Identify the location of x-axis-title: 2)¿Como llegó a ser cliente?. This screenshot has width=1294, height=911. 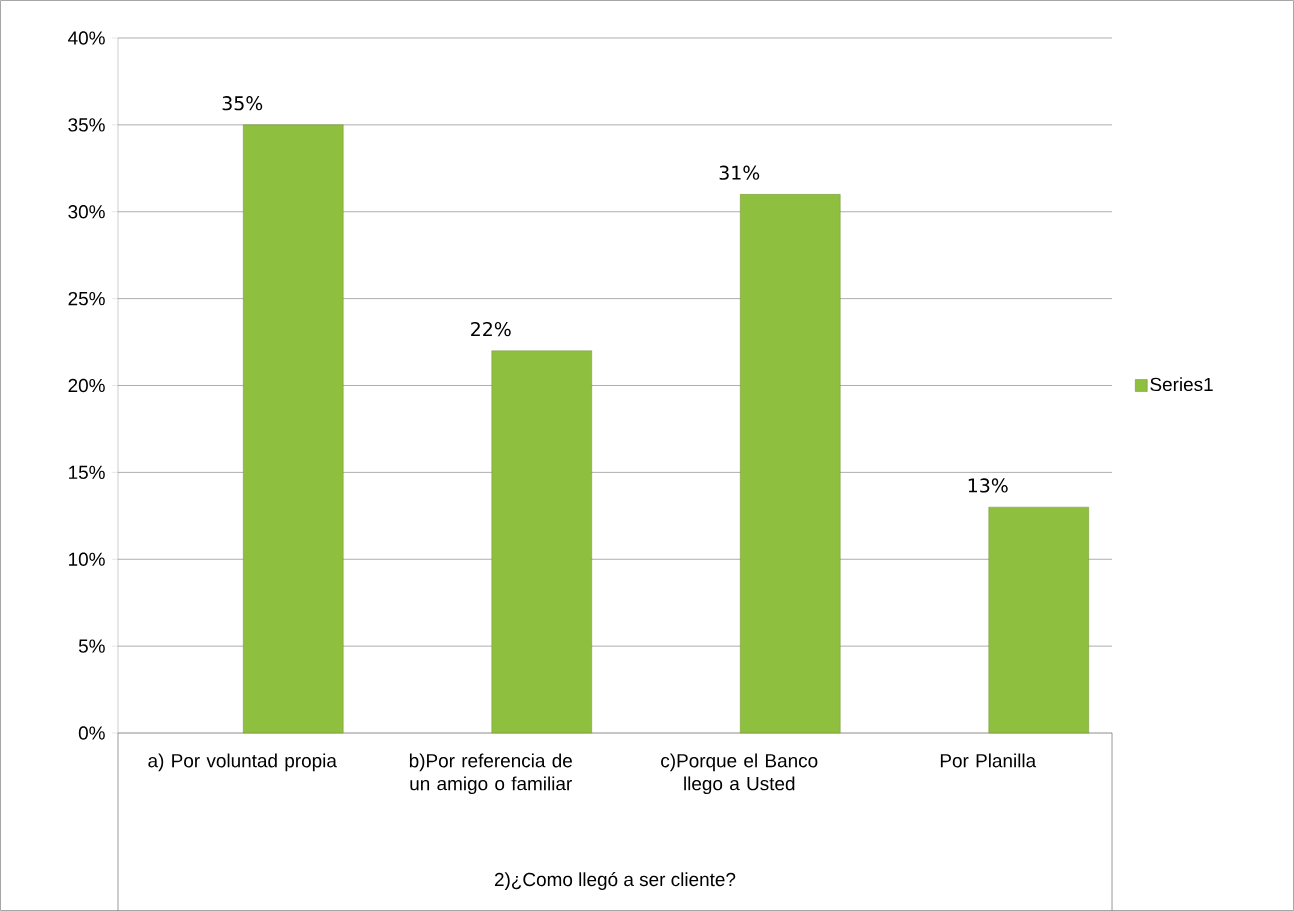
(615, 881).